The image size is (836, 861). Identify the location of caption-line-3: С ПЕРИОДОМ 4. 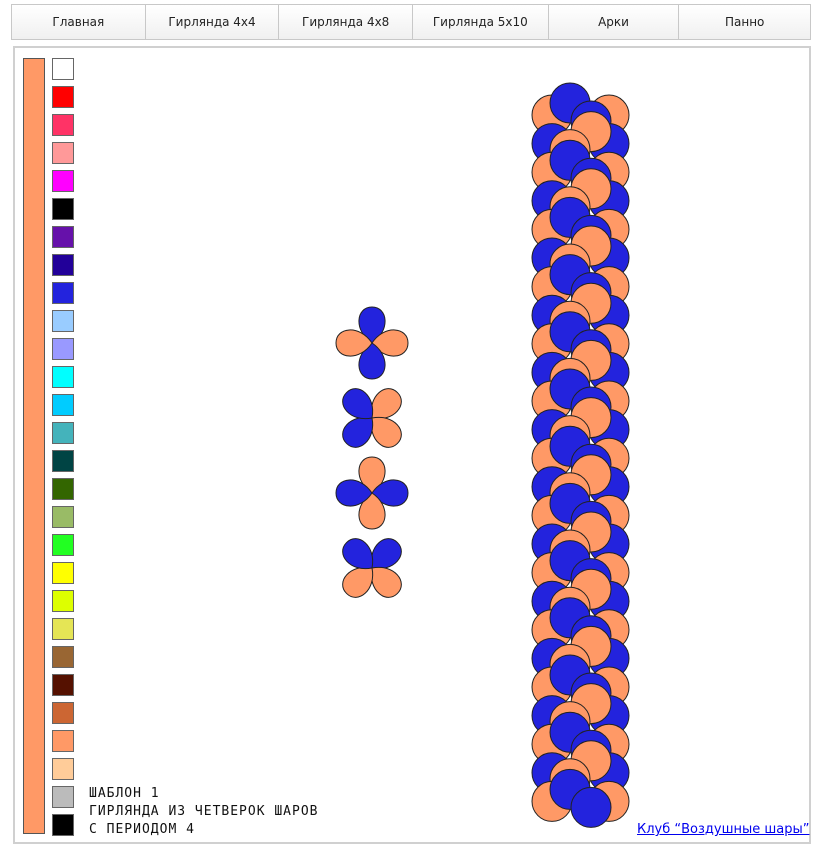
(142, 829).